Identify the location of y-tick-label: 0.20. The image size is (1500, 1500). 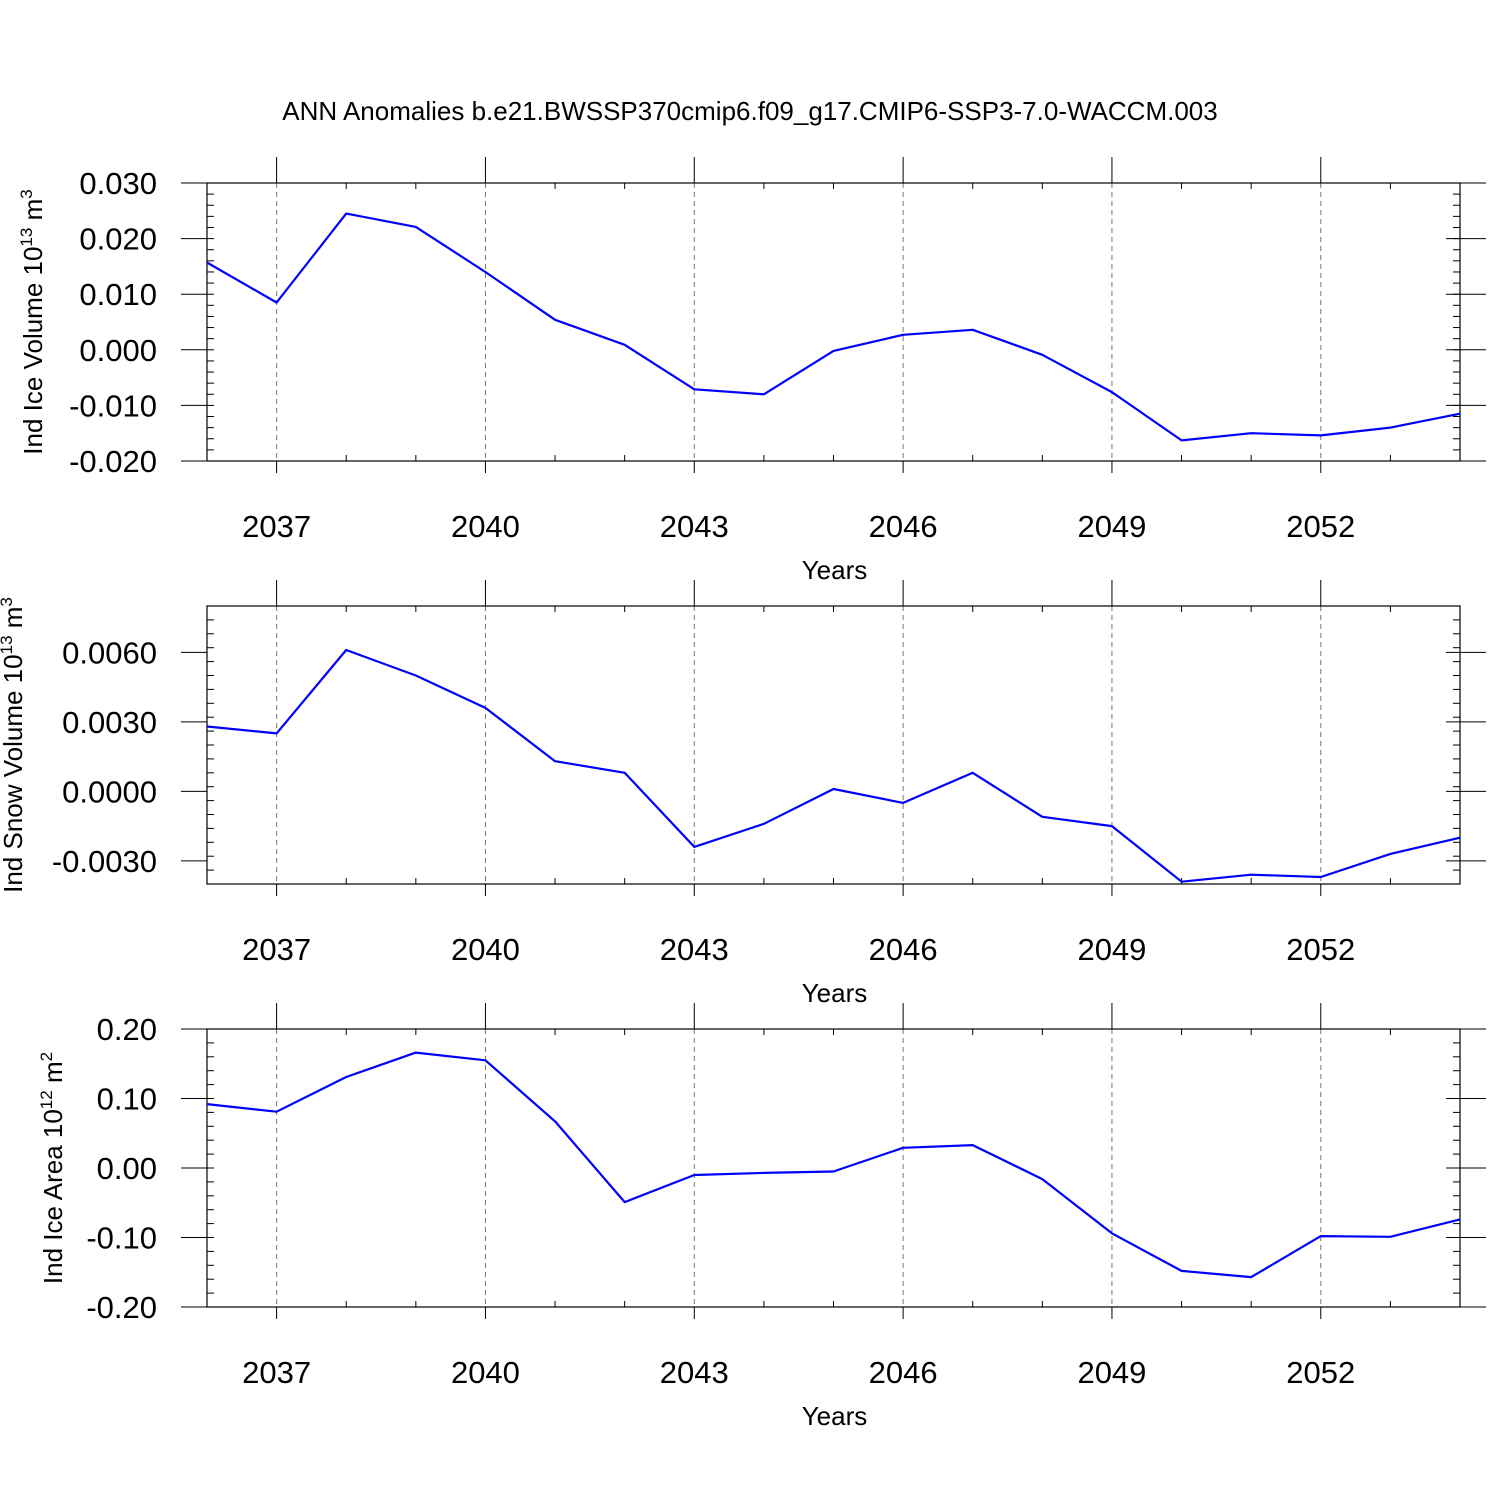
(127, 1029).